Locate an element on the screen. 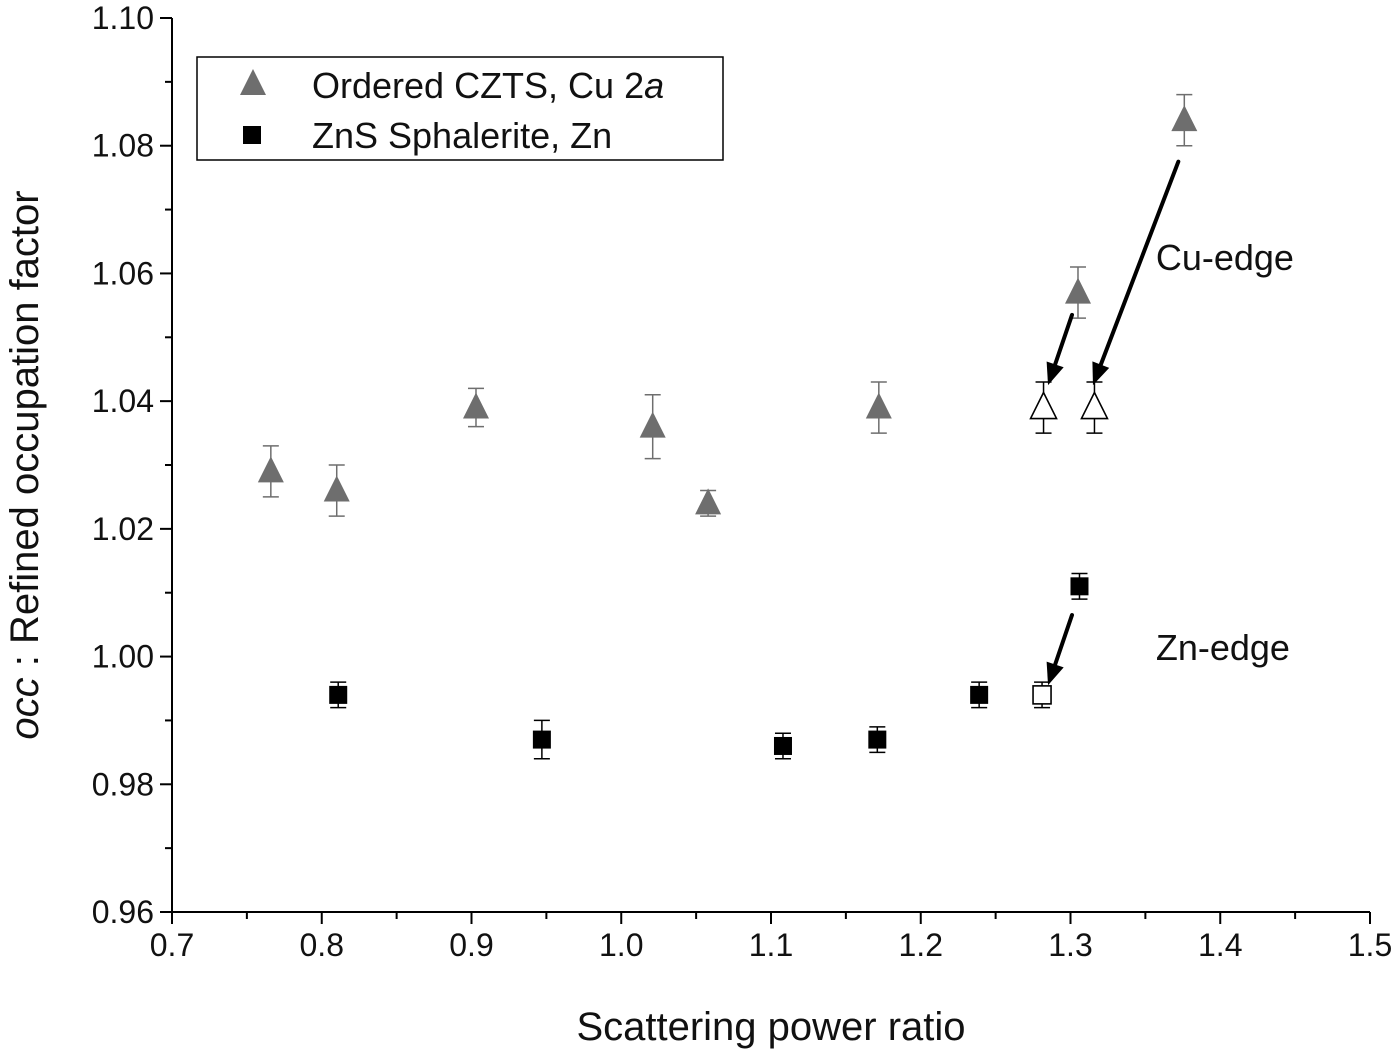  legend-label-czts: Ordered CZTS, Cu 2a is located at coordinates (488, 85).